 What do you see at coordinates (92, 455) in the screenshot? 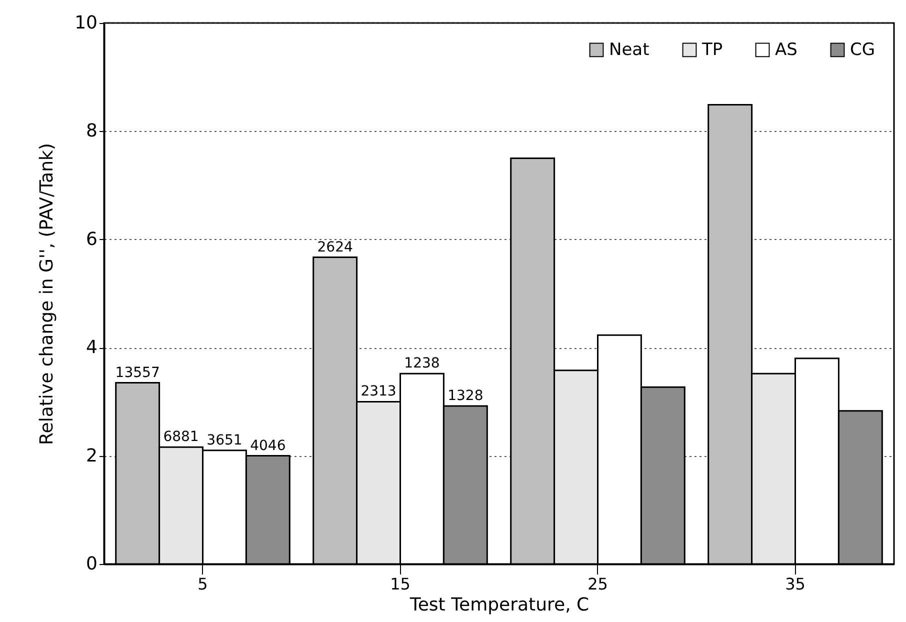
I see `y-tick-label: 2` at bounding box center [92, 455].